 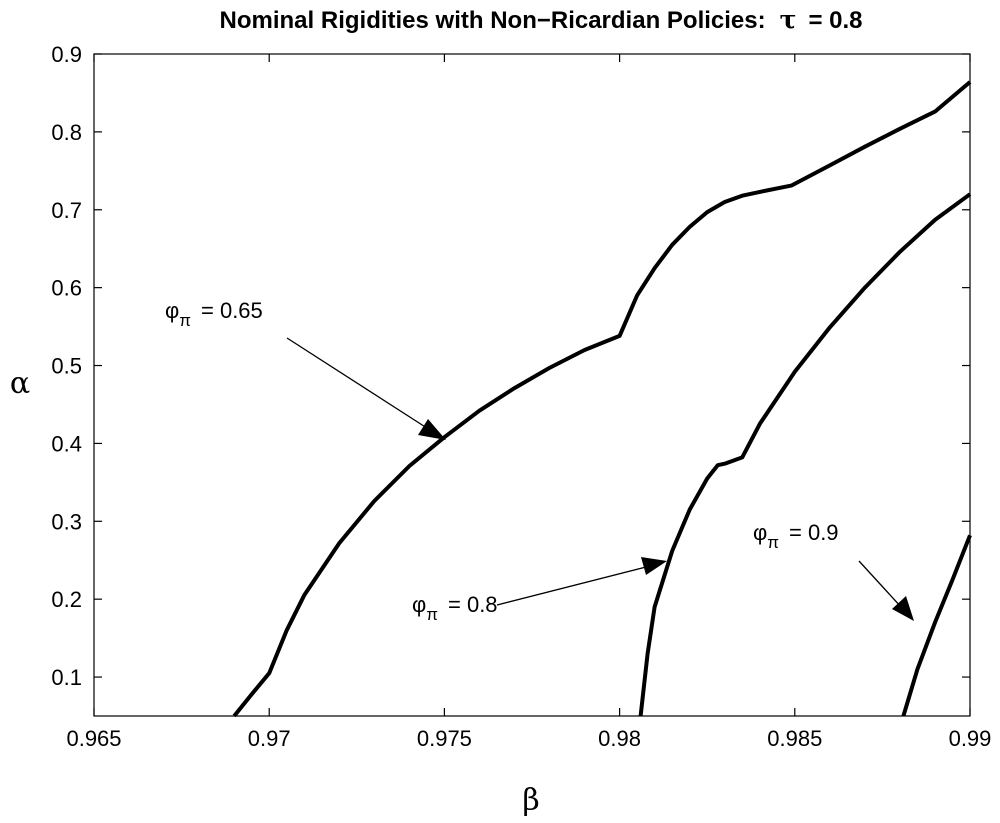 I want to click on y-tick-label-4: 0.5, so click(x=66, y=366).